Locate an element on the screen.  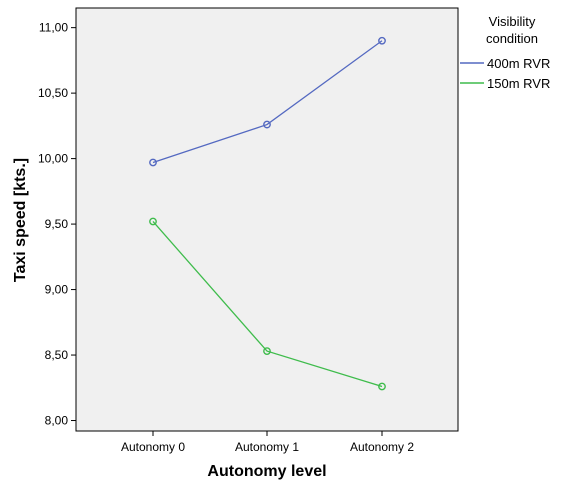
x-tick-label: Autonomy 2 is located at coordinates (382, 447).